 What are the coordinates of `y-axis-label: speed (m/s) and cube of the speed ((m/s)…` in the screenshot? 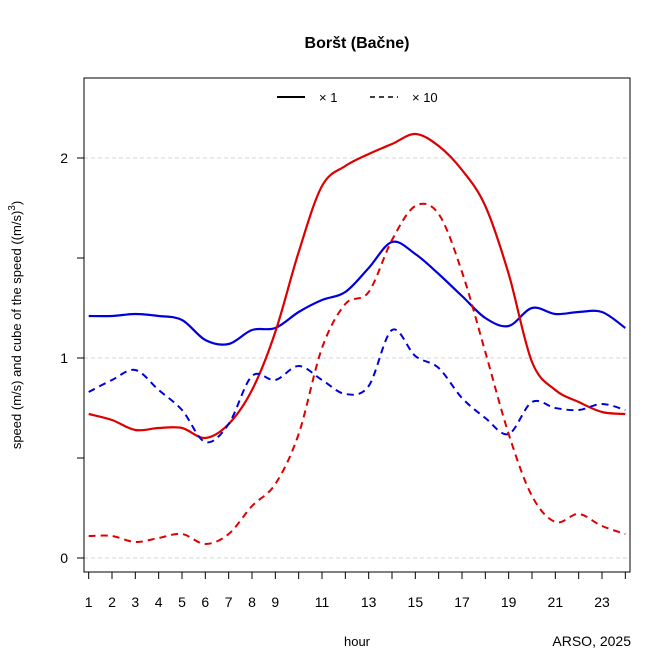 It's located at (15, 325).